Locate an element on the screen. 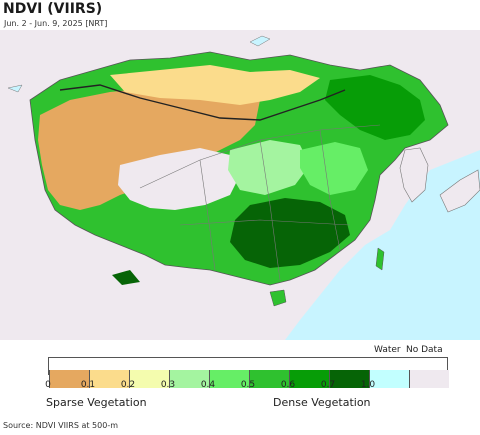 The height and width of the screenshot is (435, 480). color-scale is located at coordinates (248, 372).